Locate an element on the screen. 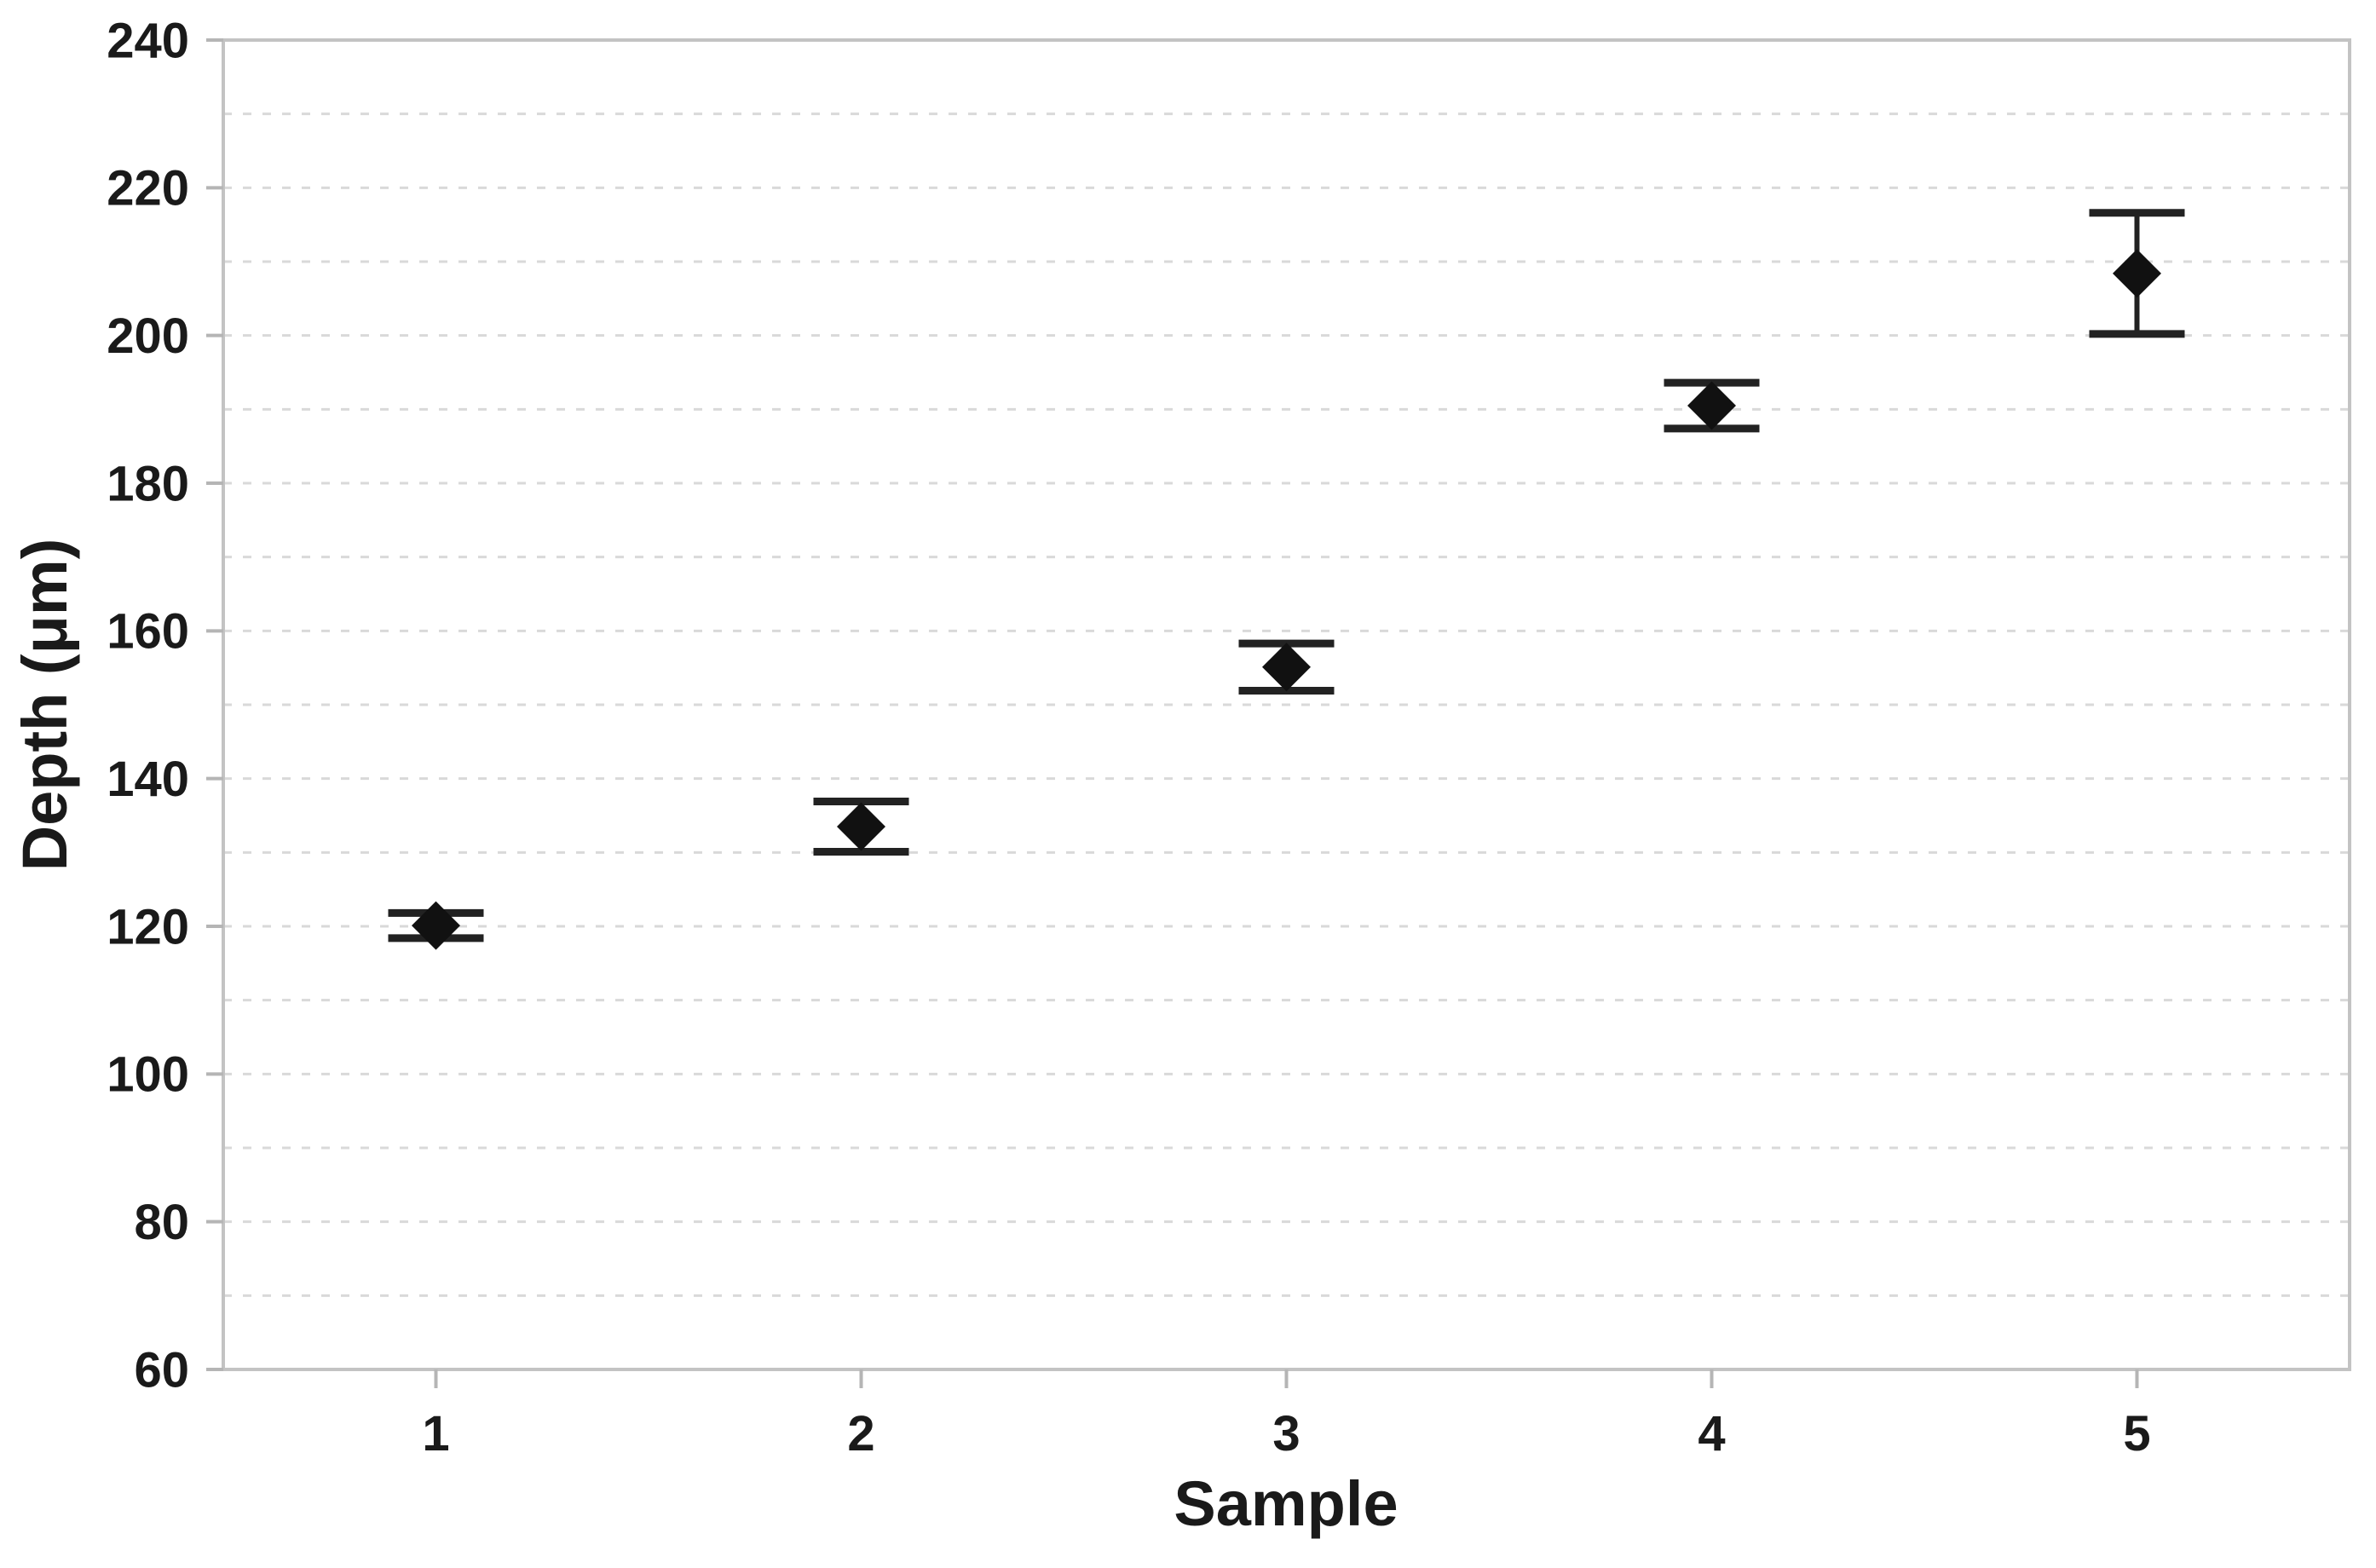 Image resolution: width=2376 pixels, height=1568 pixels. x-tick-label: 2 is located at coordinates (860, 1433).